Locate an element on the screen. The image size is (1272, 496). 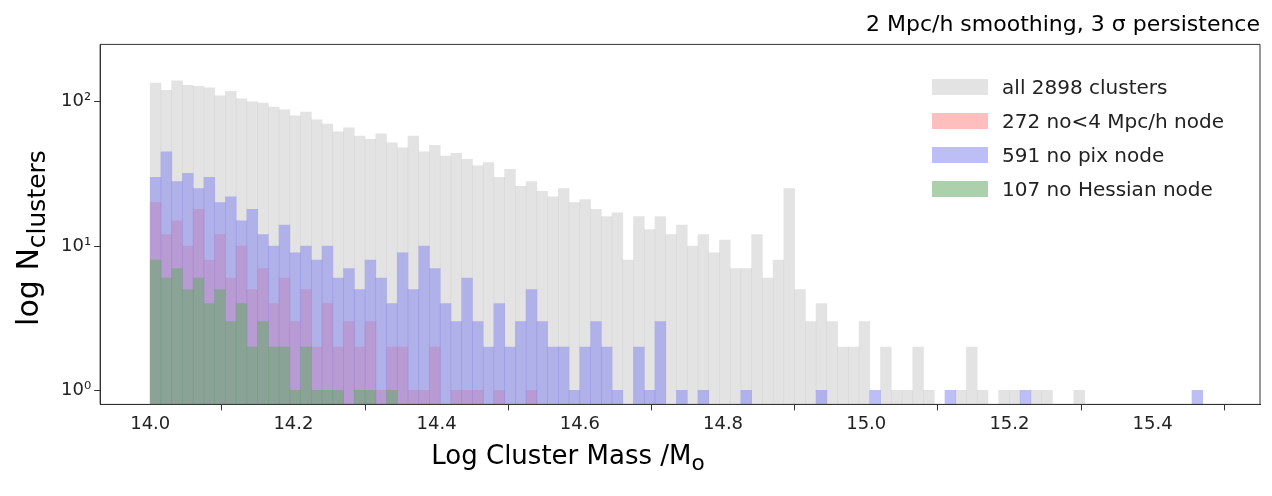
x-tick-label: 14.6 is located at coordinates (579, 422).